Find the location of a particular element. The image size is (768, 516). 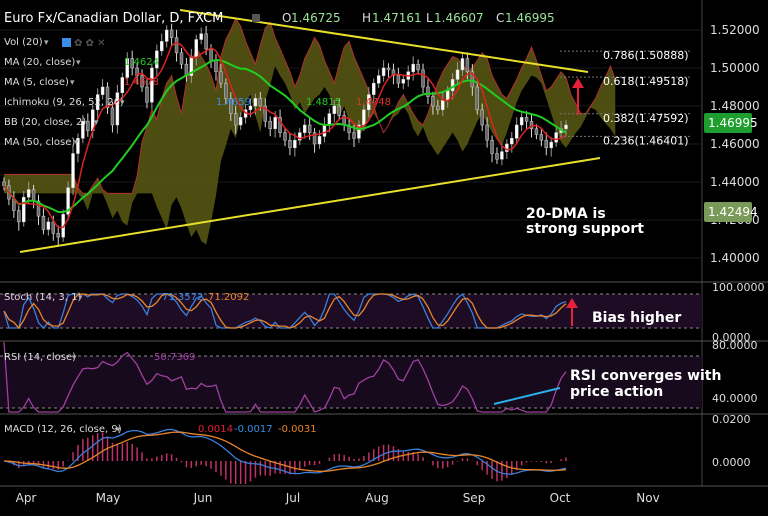

stoch-d-line is located at coordinates (285, 311).